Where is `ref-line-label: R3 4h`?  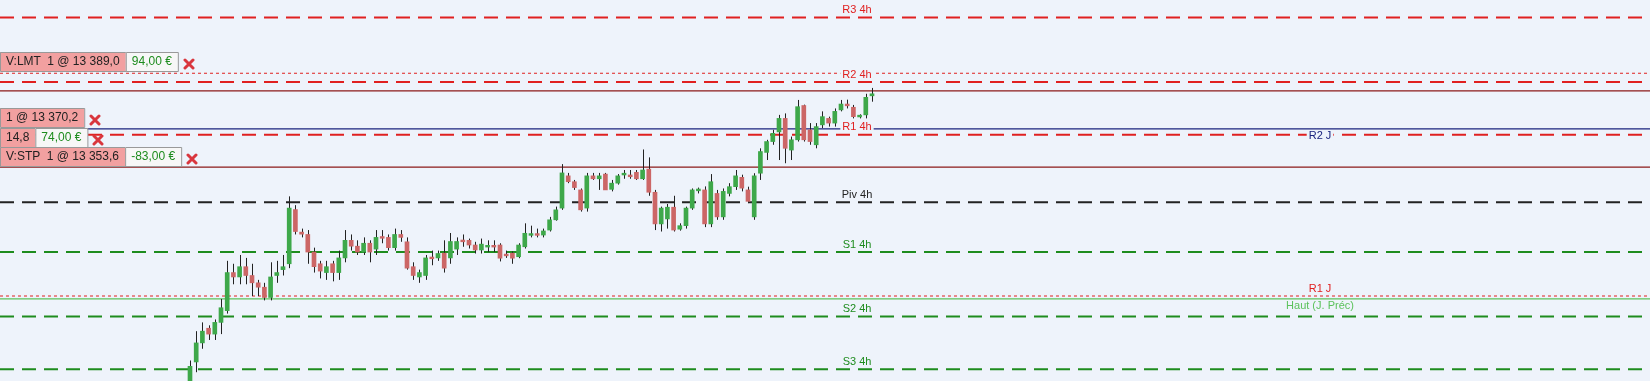
ref-line-label: R3 4h is located at coordinates (857, 9).